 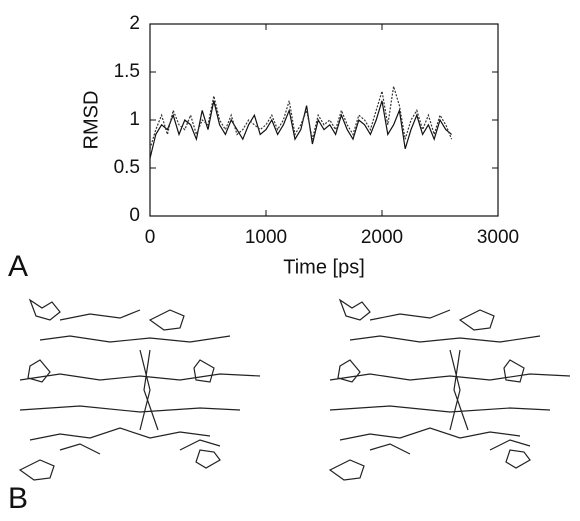 What do you see at coordinates (134, 23) in the screenshot?
I see `y-tick-label: 2` at bounding box center [134, 23].